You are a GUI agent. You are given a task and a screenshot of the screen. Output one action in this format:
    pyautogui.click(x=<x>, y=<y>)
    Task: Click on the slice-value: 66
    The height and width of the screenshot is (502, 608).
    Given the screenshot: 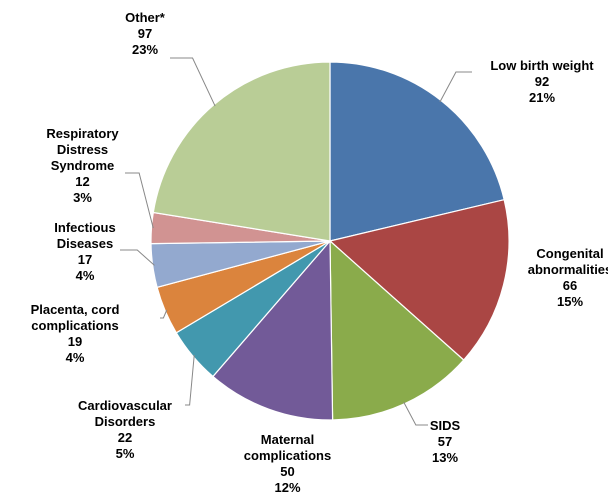 What is the action you would take?
    pyautogui.click(x=570, y=285)
    